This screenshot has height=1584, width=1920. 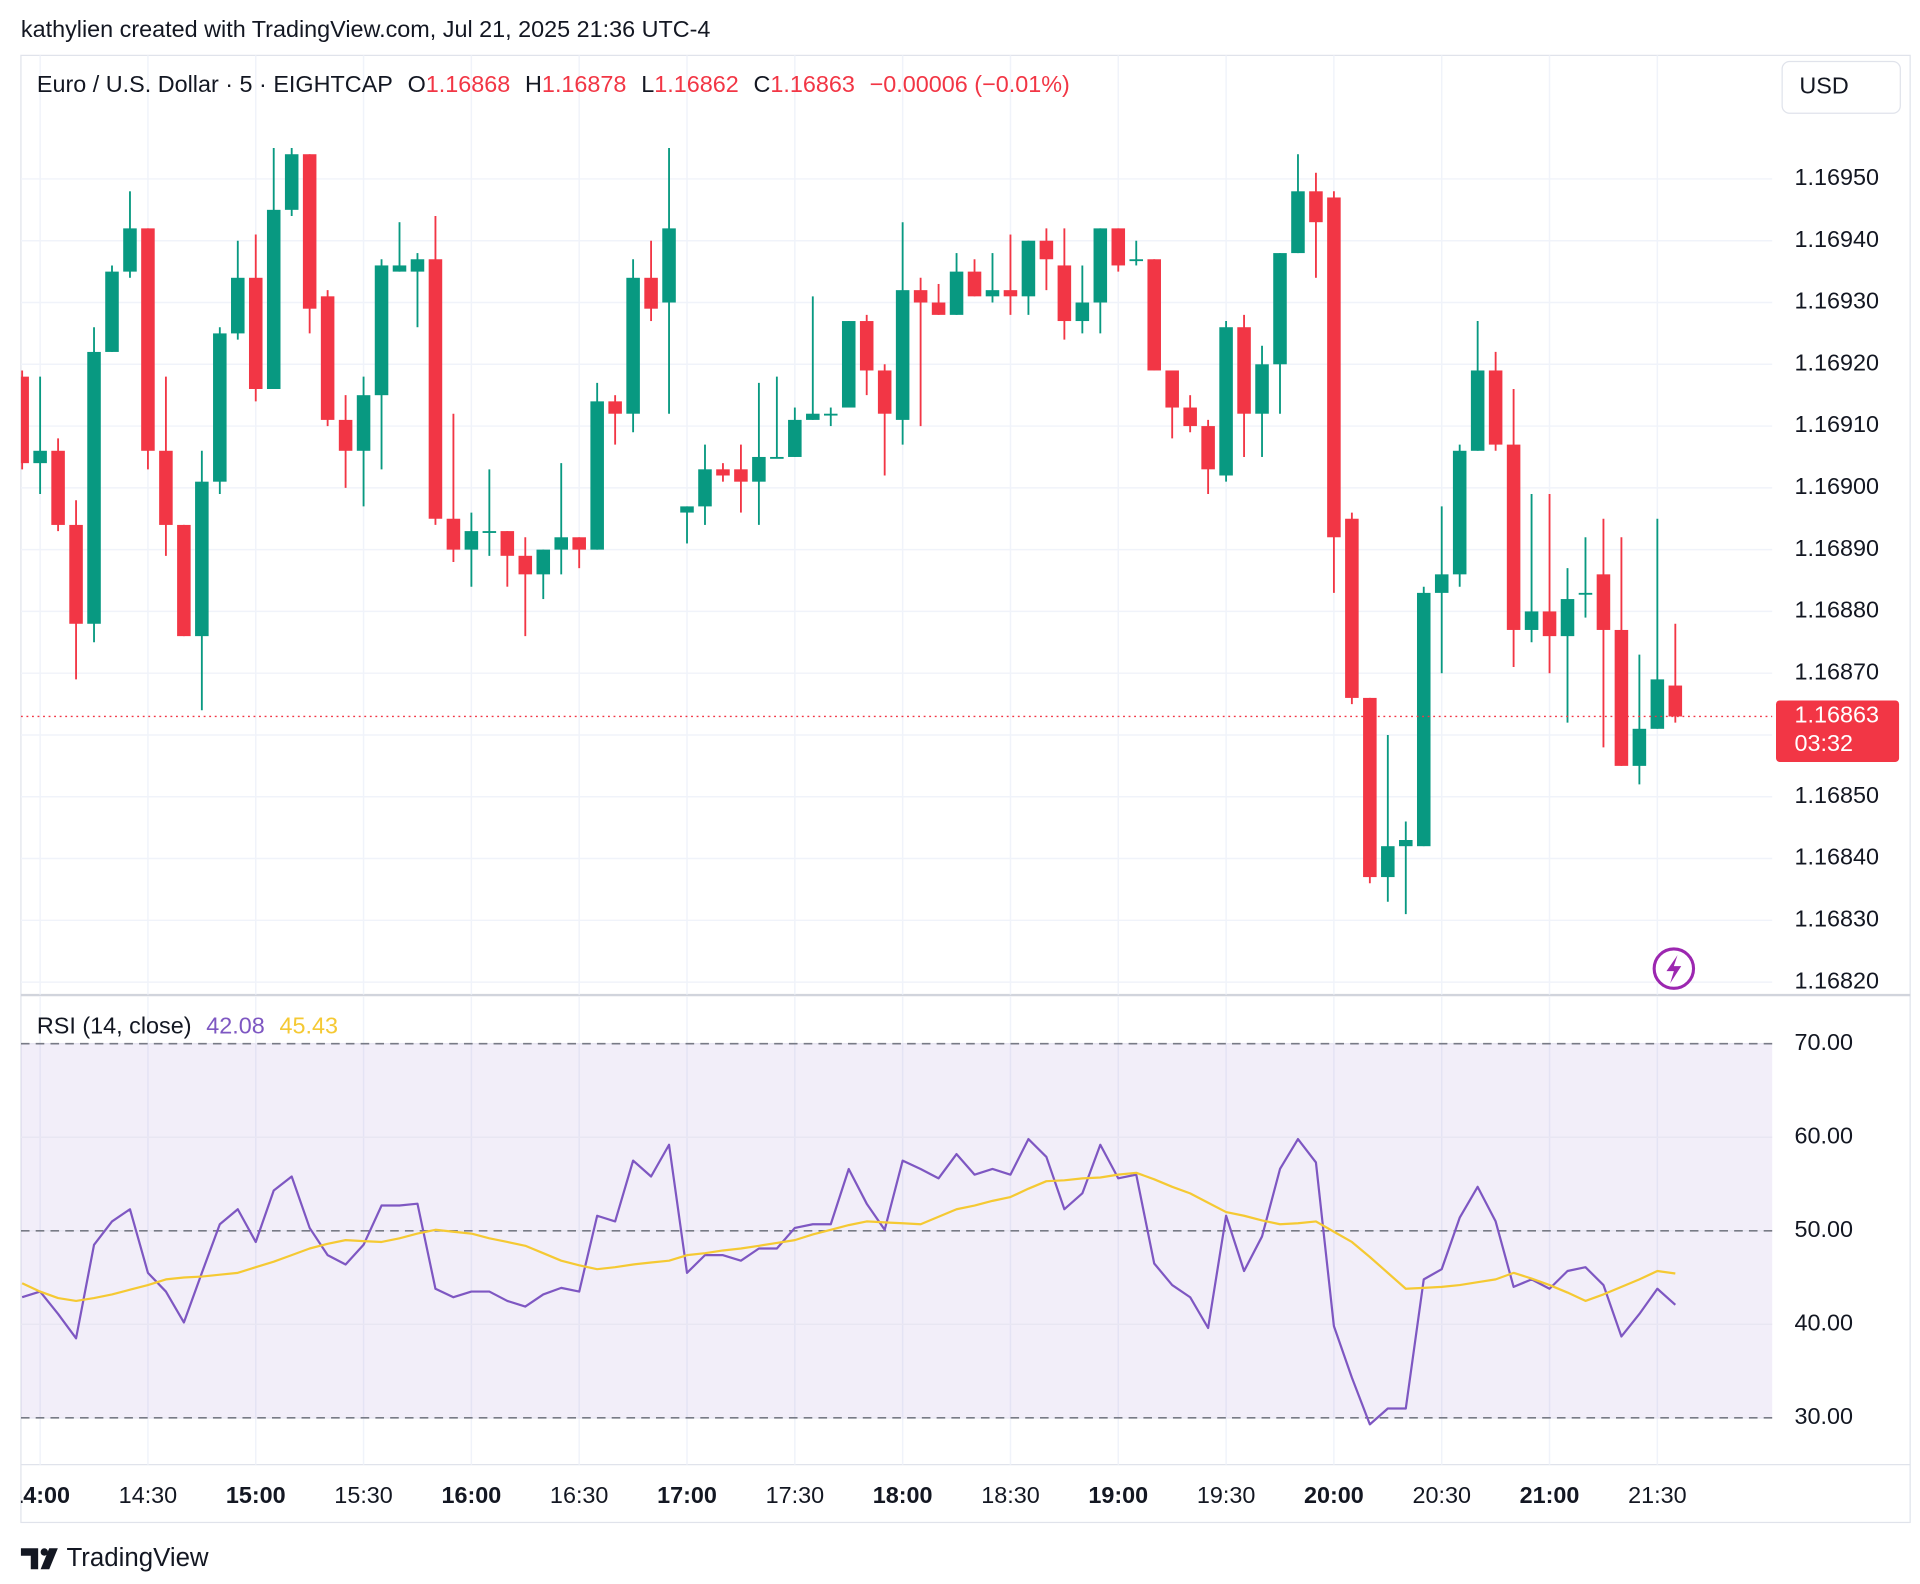 I want to click on change: −0.00006 (−0.01%), so click(x=970, y=84).